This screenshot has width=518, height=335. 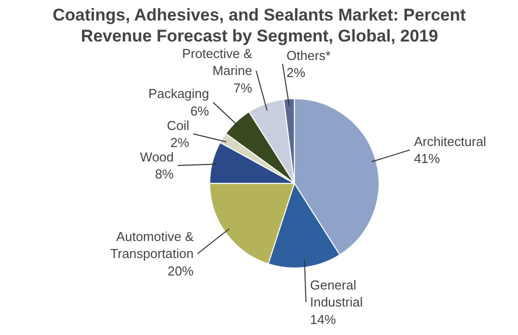 What do you see at coordinates (308, 55) in the screenshot?
I see `slice-label: Others*` at bounding box center [308, 55].